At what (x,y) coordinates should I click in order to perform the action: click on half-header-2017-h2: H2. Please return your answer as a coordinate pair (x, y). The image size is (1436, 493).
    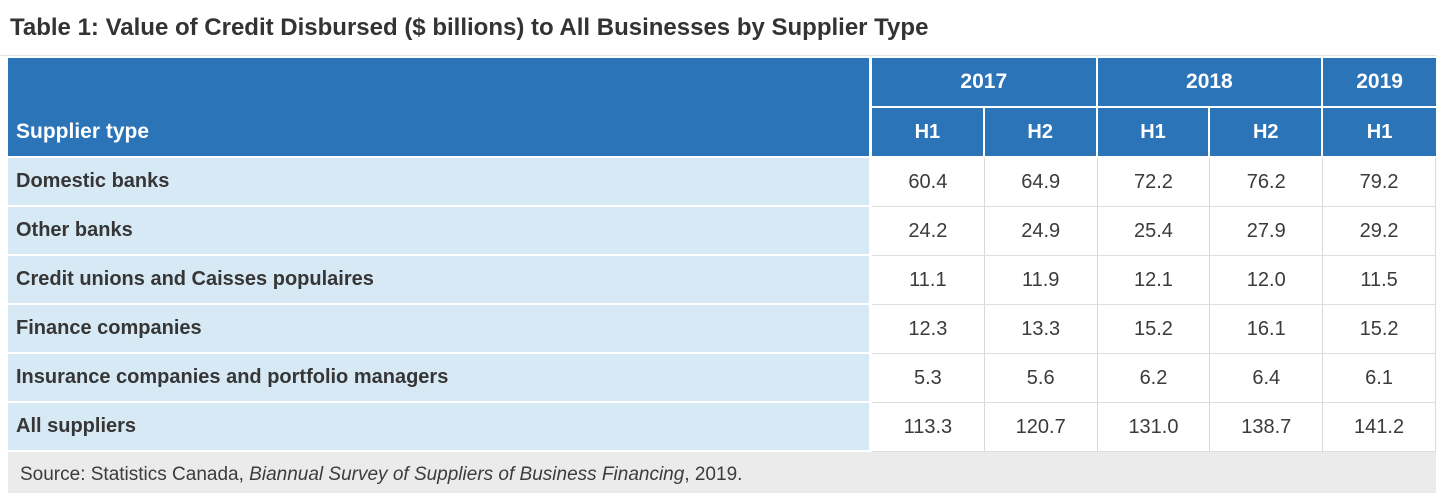
    Looking at the image, I should click on (1041, 133).